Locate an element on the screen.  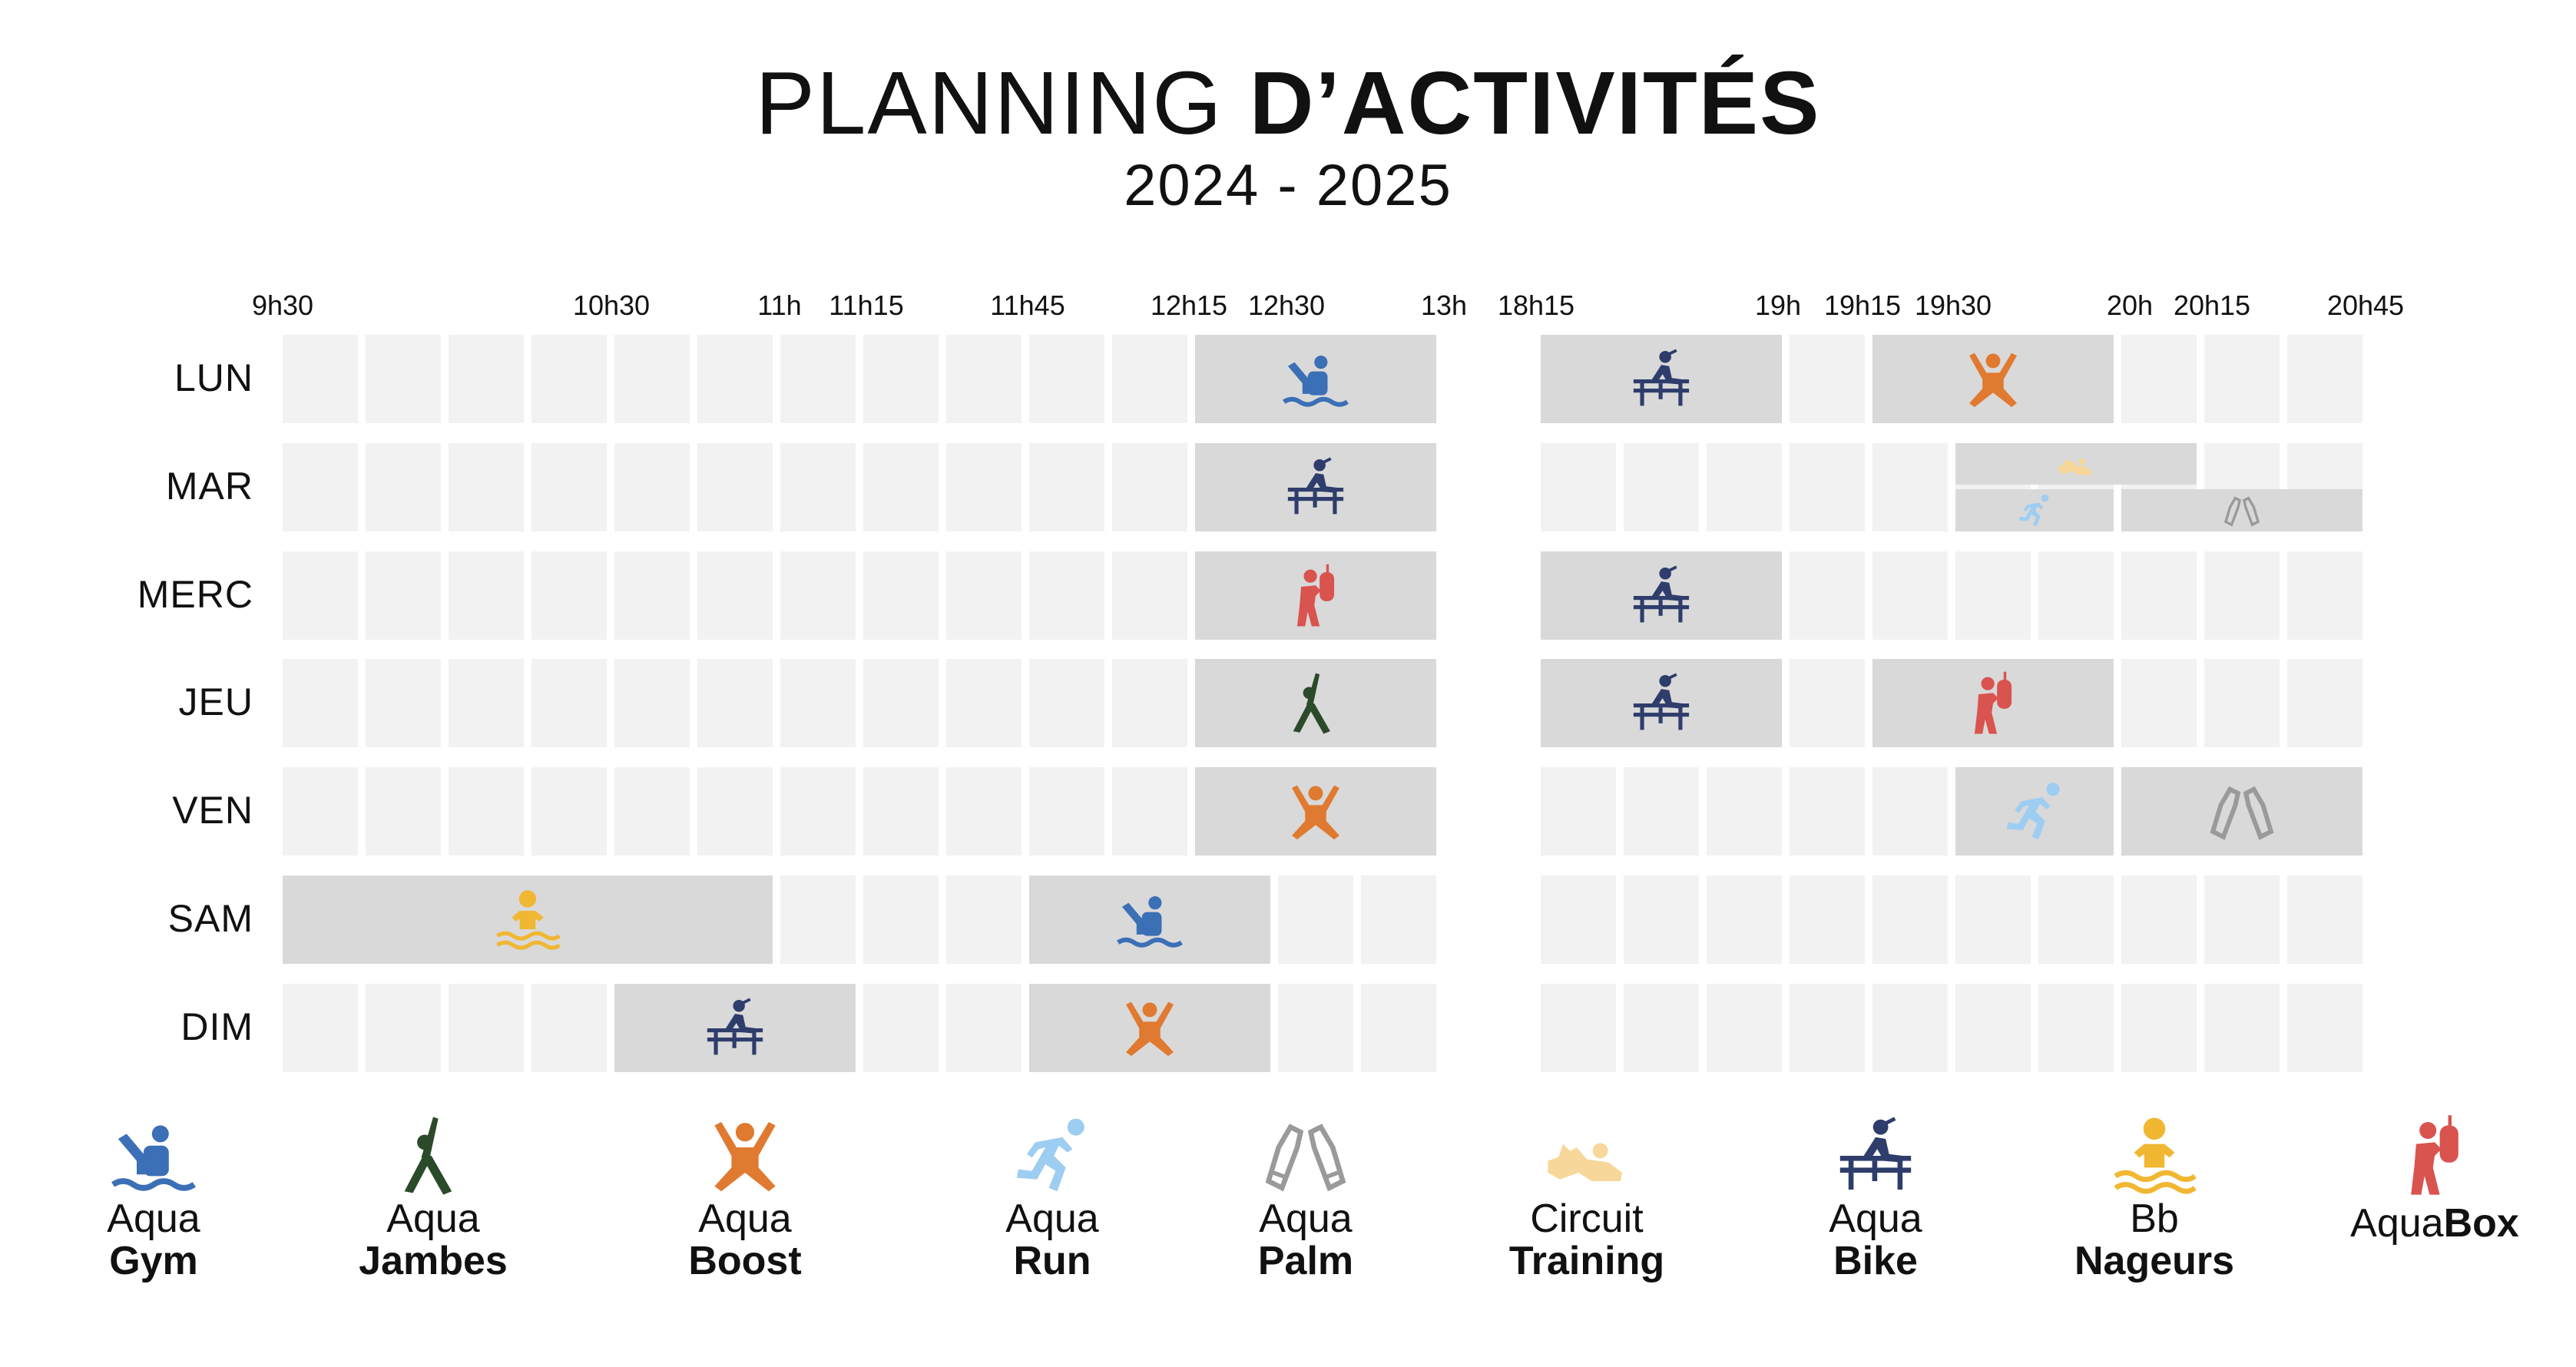
legend-aqua-jambes: Aqua Jambes is located at coordinates (433, 1198).